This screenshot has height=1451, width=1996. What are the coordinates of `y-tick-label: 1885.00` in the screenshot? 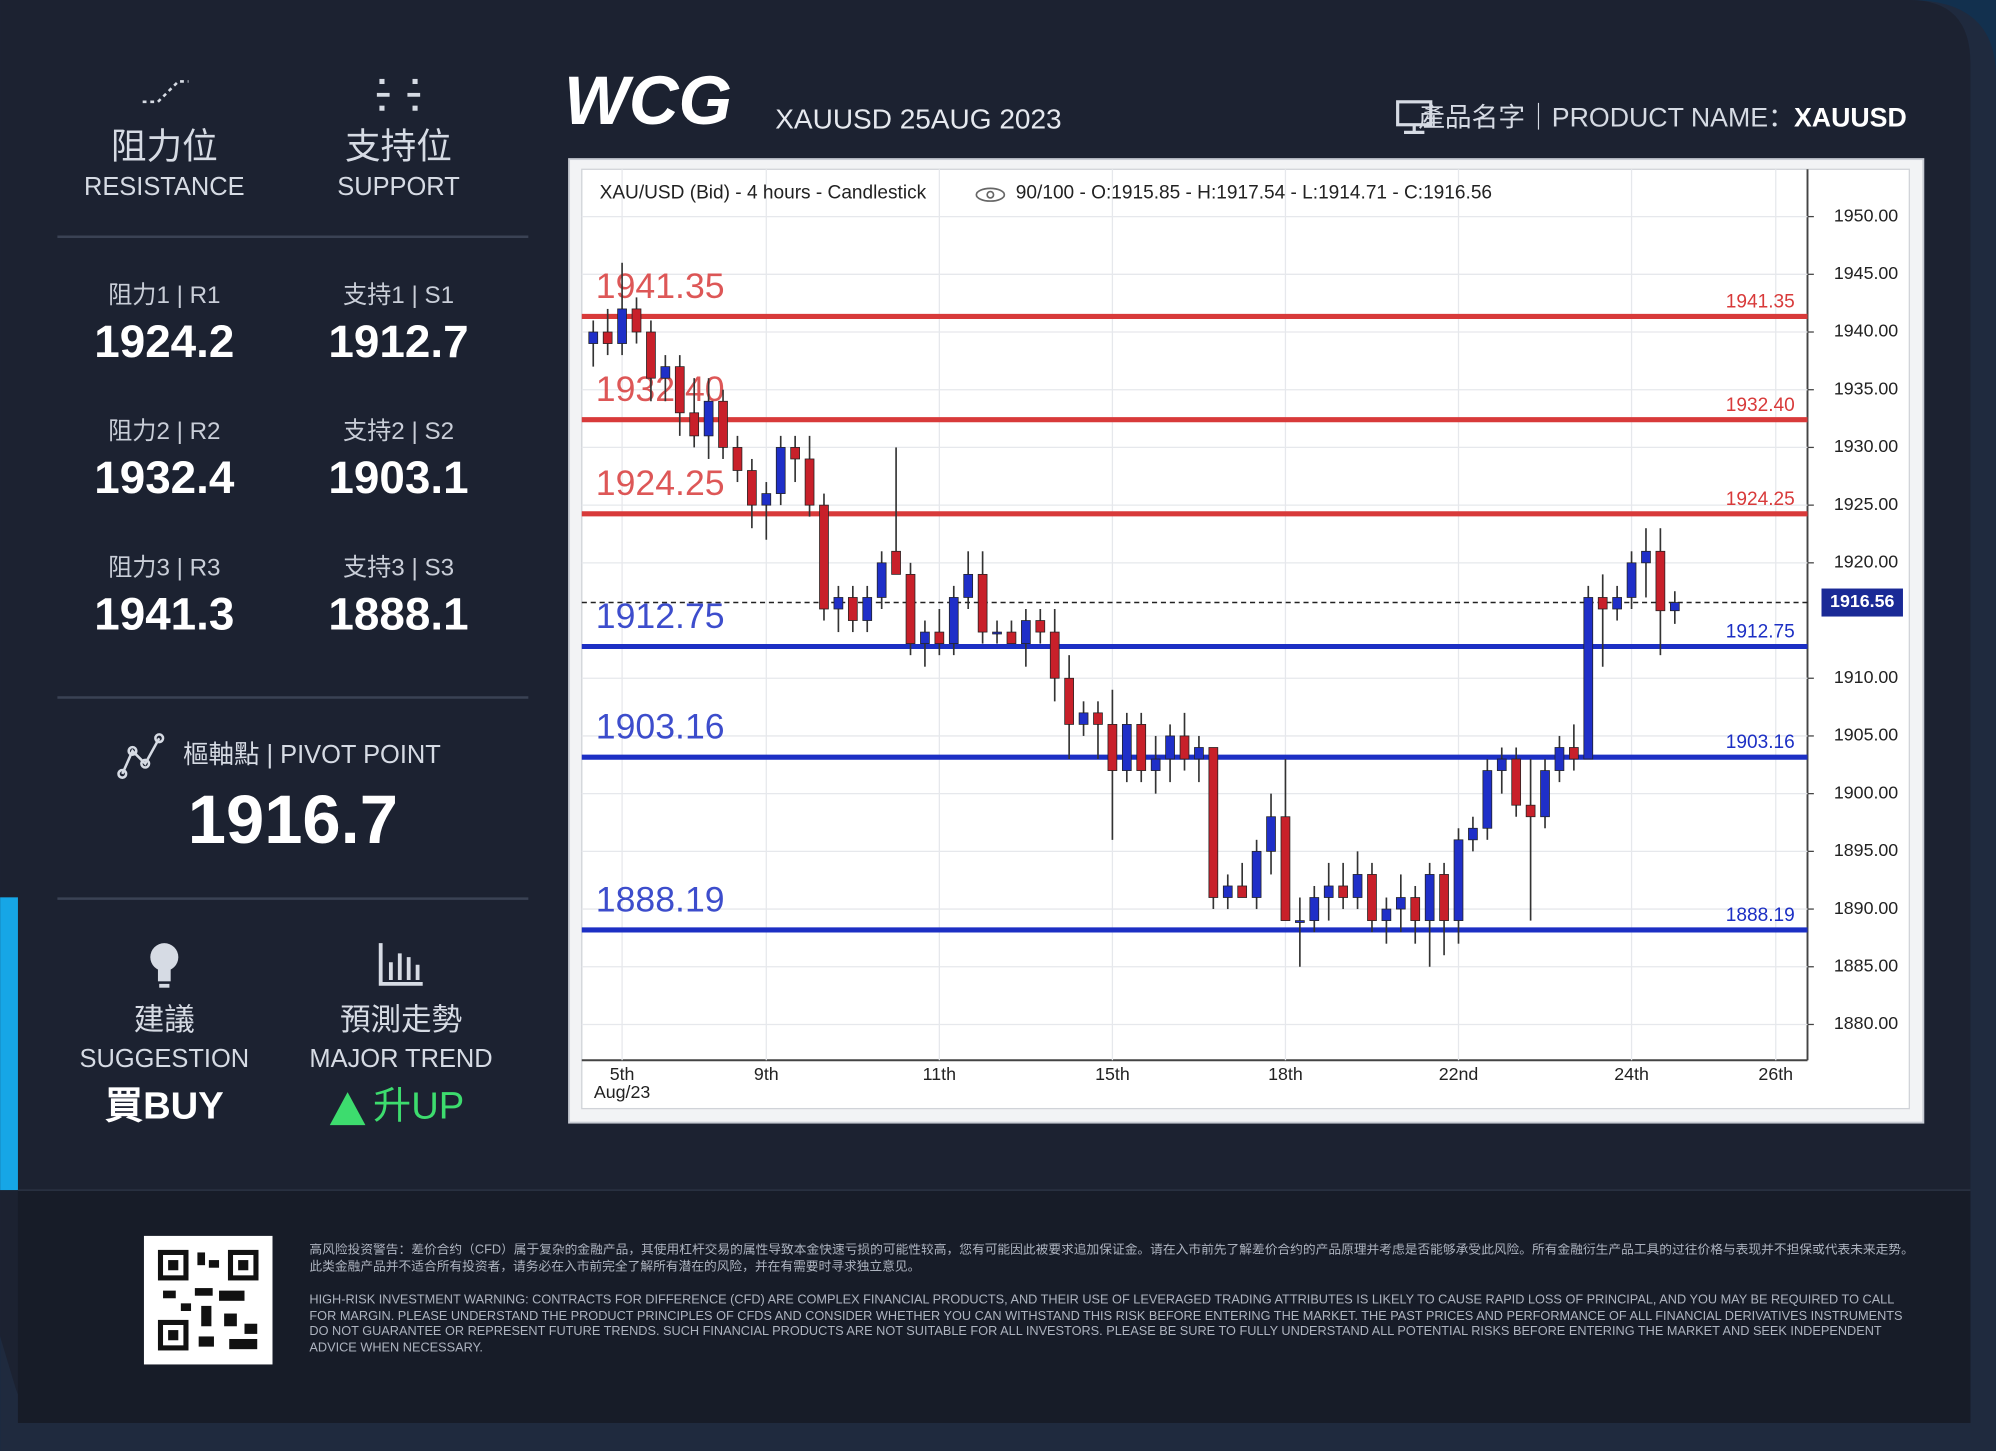 It's located at (1866, 965).